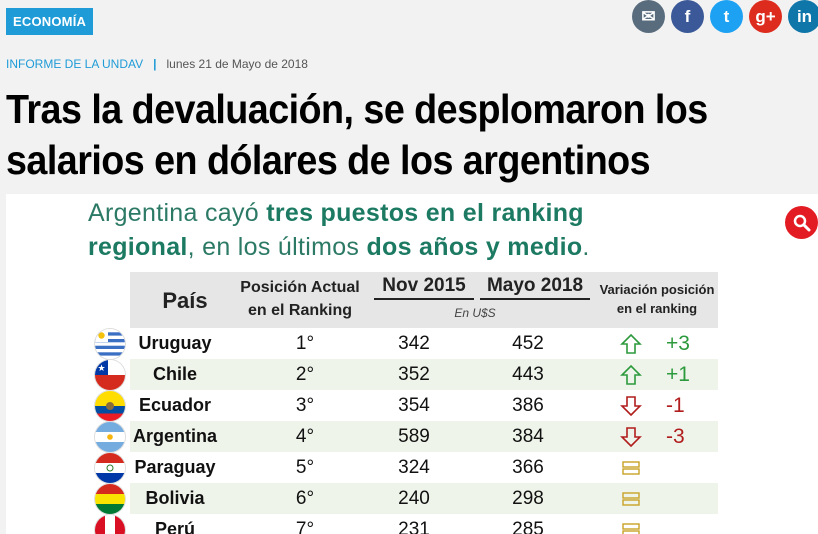 This screenshot has height=534, width=818. What do you see at coordinates (305, 526) in the screenshot?
I see `ranking-position: 7°` at bounding box center [305, 526].